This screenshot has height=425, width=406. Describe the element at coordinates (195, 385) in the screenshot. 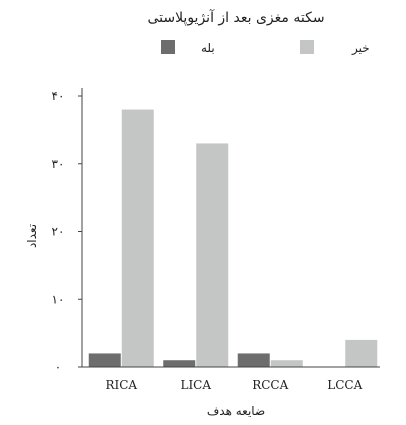

I see `x-tick-label: LICA` at that location.